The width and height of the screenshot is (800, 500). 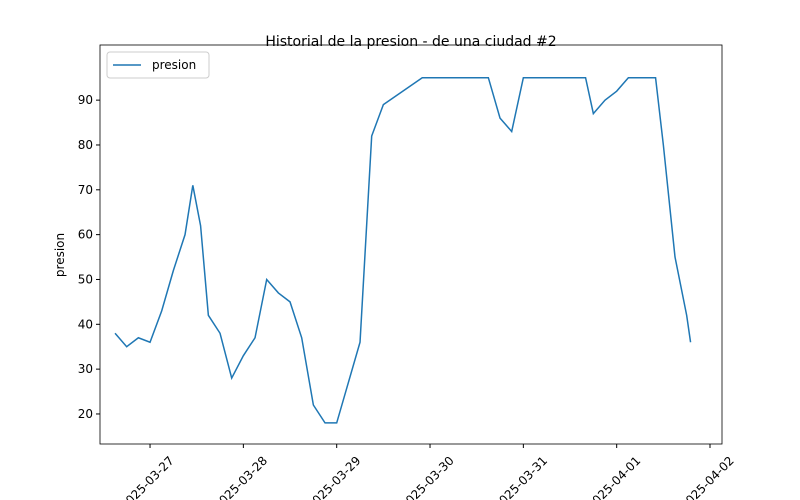 I want to click on y-tick-label: 80, so click(x=85, y=145).